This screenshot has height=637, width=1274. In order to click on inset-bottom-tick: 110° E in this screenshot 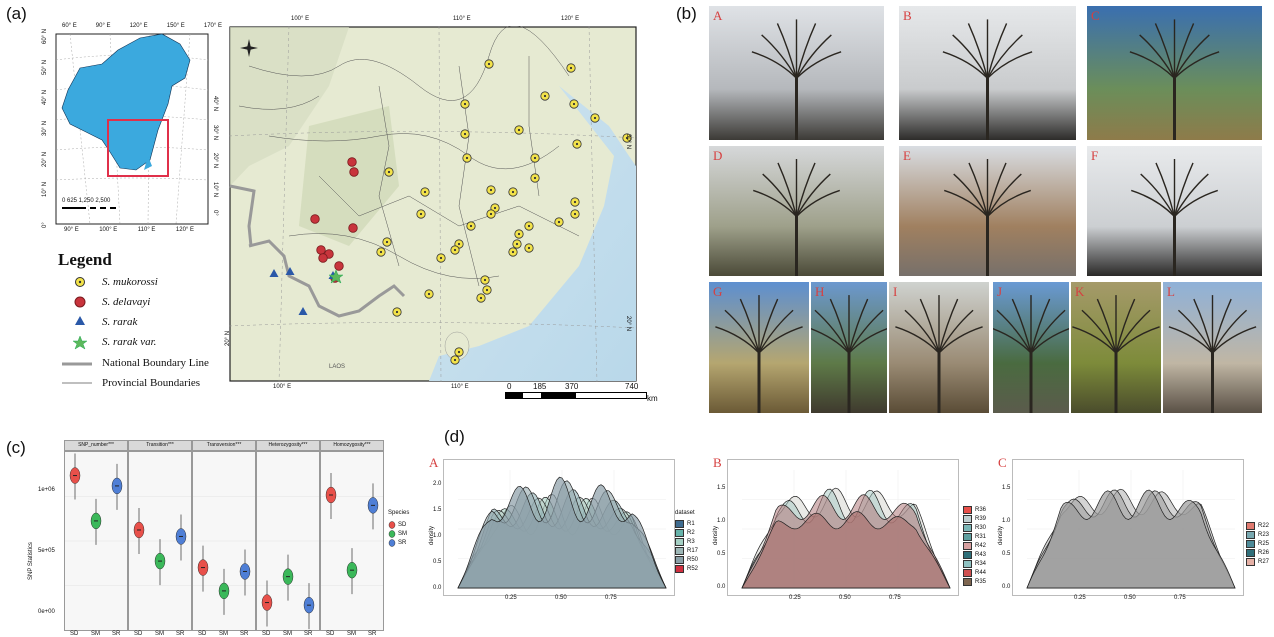, I will do `click(146, 230)`.